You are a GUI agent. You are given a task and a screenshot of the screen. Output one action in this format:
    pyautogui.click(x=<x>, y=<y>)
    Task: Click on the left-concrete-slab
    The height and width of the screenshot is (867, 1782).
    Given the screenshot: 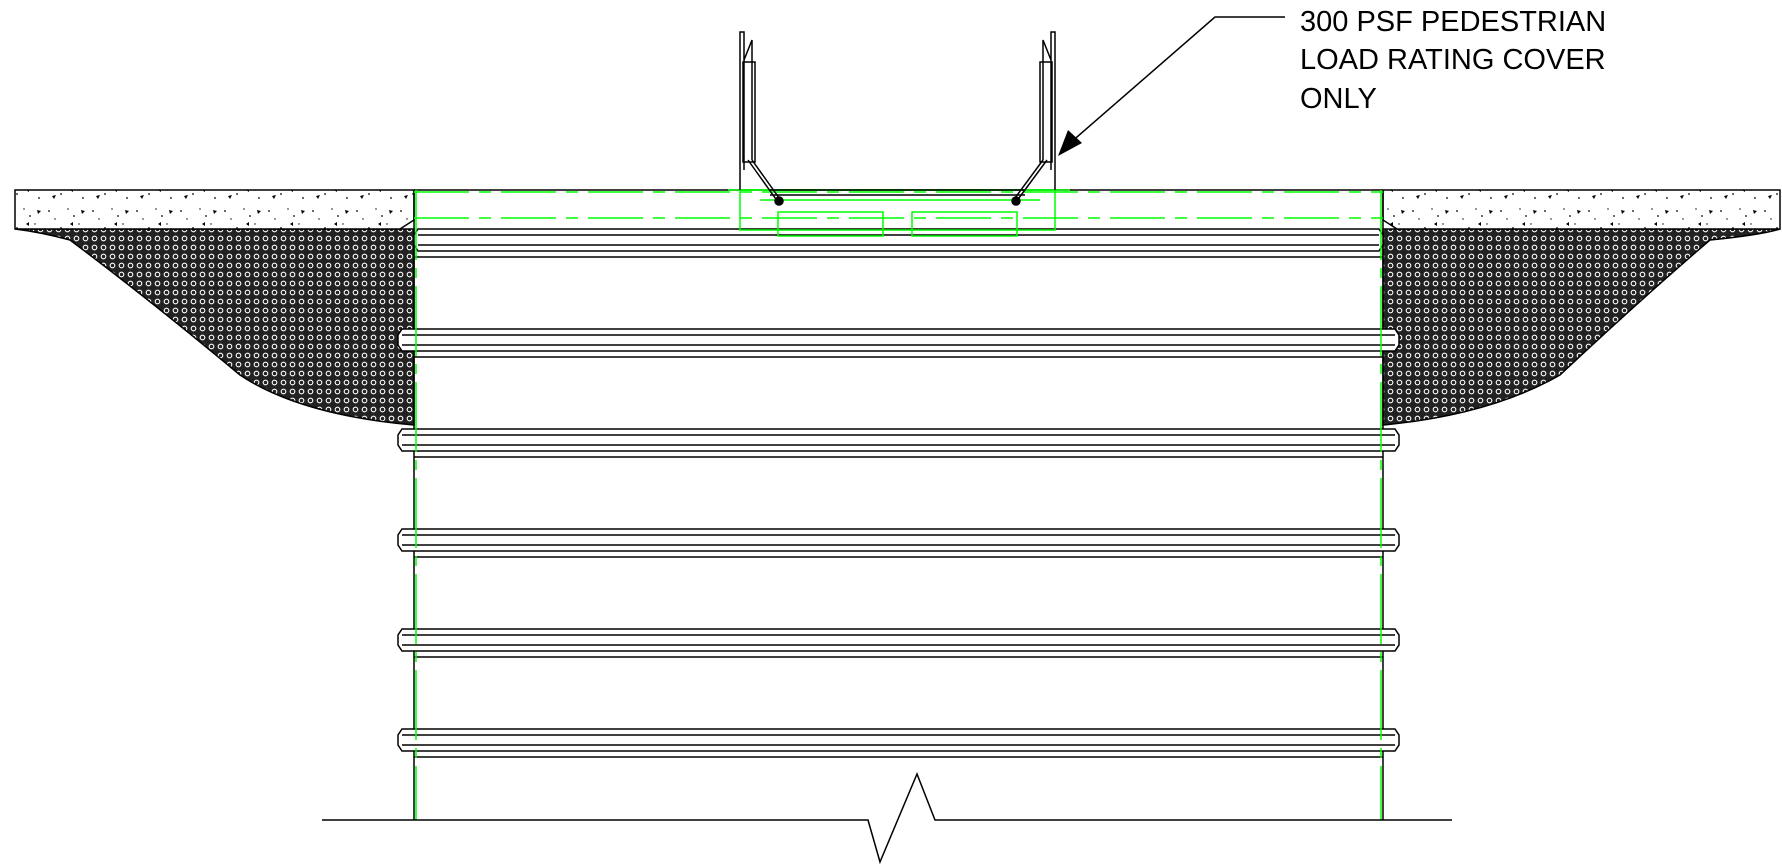 What is the action you would take?
    pyautogui.click(x=214, y=209)
    